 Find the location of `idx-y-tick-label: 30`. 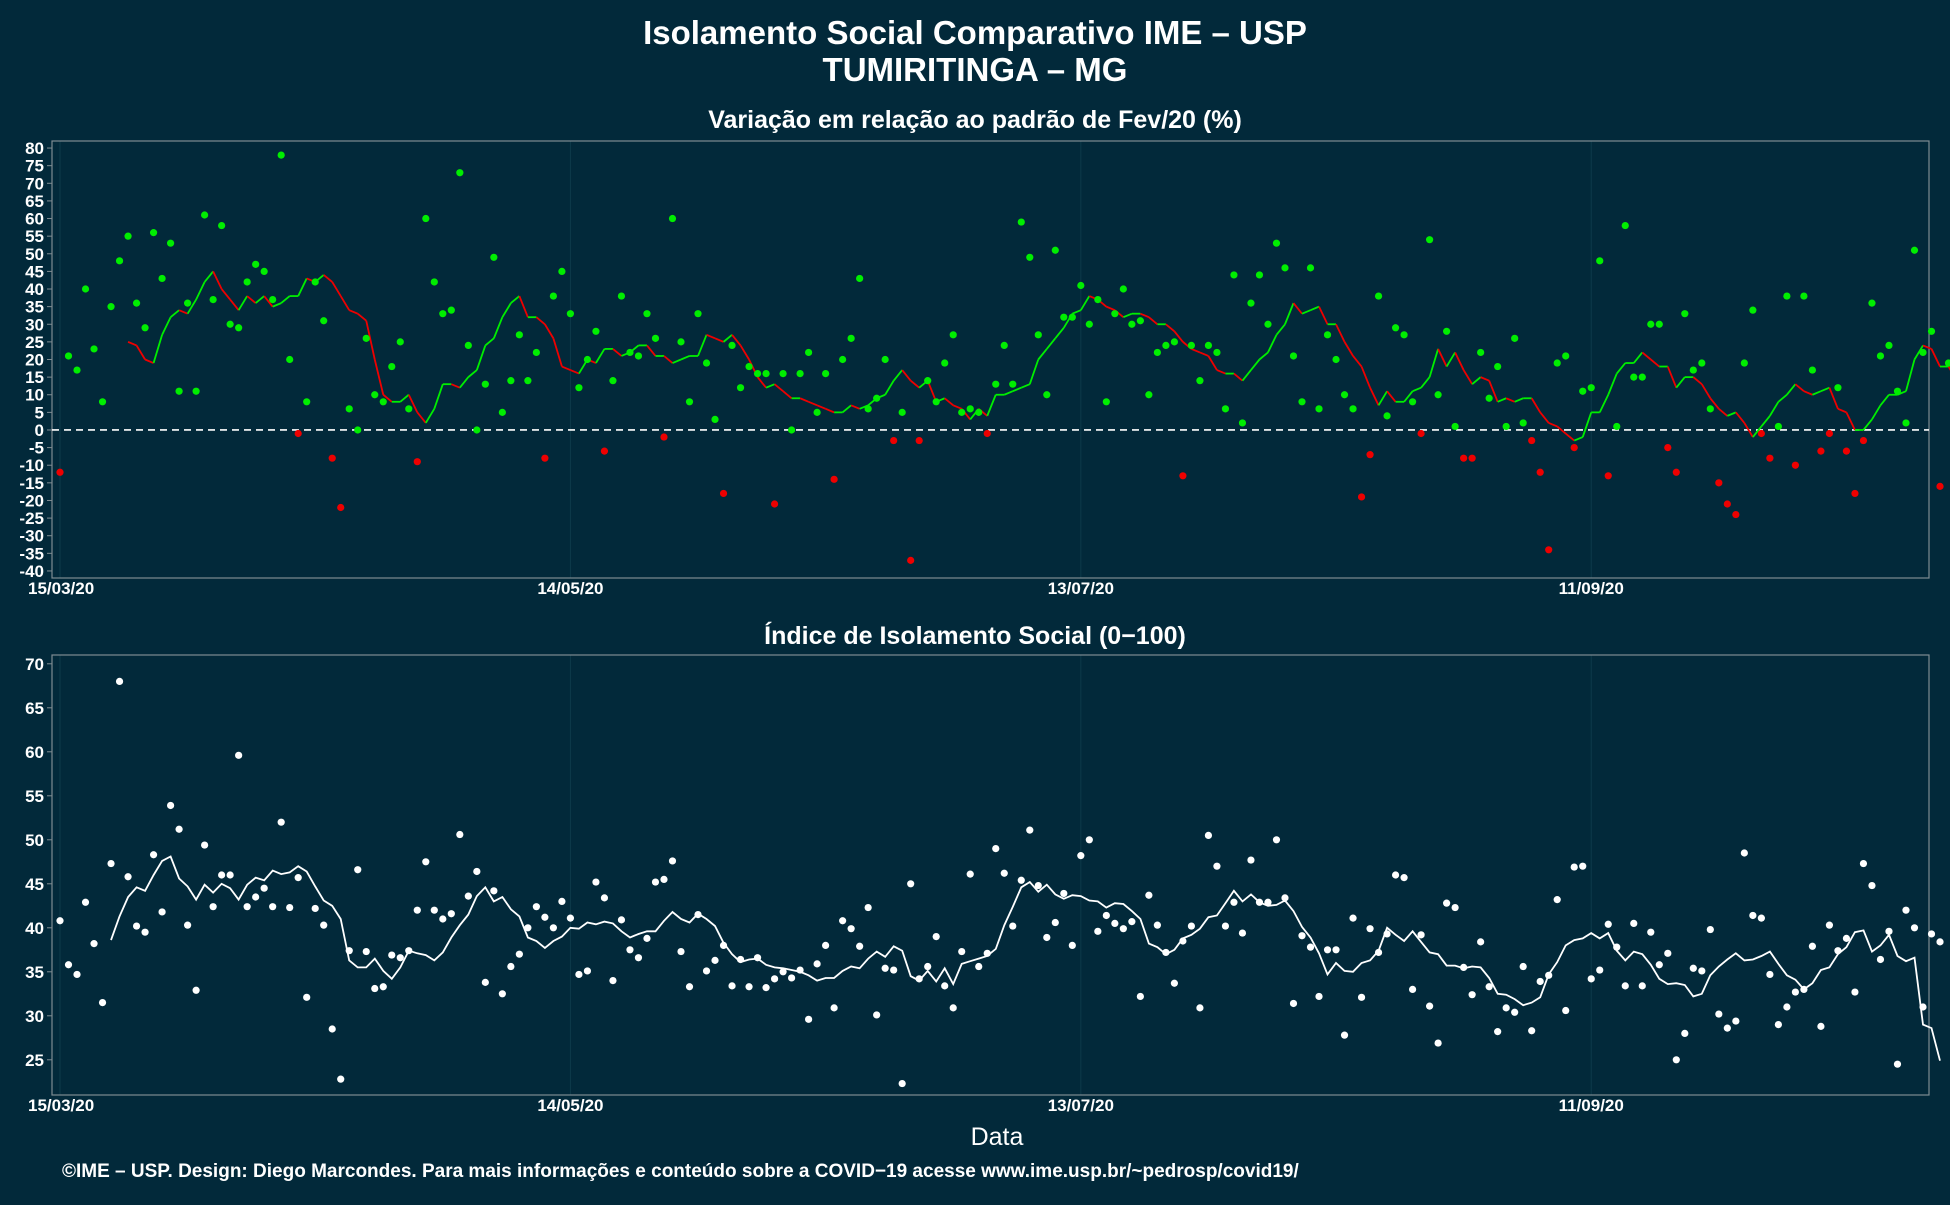

idx-y-tick-label: 30 is located at coordinates (34, 1016).